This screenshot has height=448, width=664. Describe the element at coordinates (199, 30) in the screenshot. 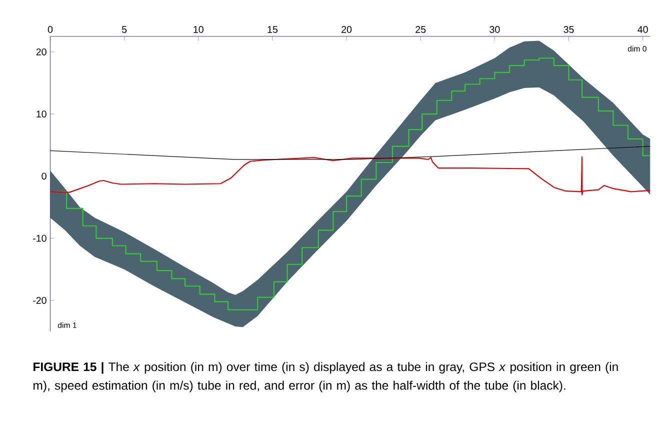

I see `x-tick-label: 10` at that location.